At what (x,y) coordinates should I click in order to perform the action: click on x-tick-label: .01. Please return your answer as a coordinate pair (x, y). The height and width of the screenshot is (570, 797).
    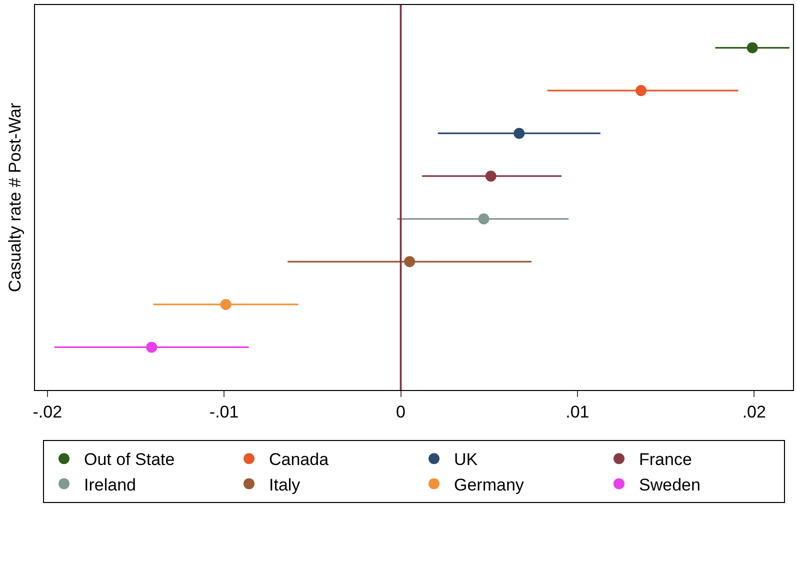
    Looking at the image, I should click on (578, 412).